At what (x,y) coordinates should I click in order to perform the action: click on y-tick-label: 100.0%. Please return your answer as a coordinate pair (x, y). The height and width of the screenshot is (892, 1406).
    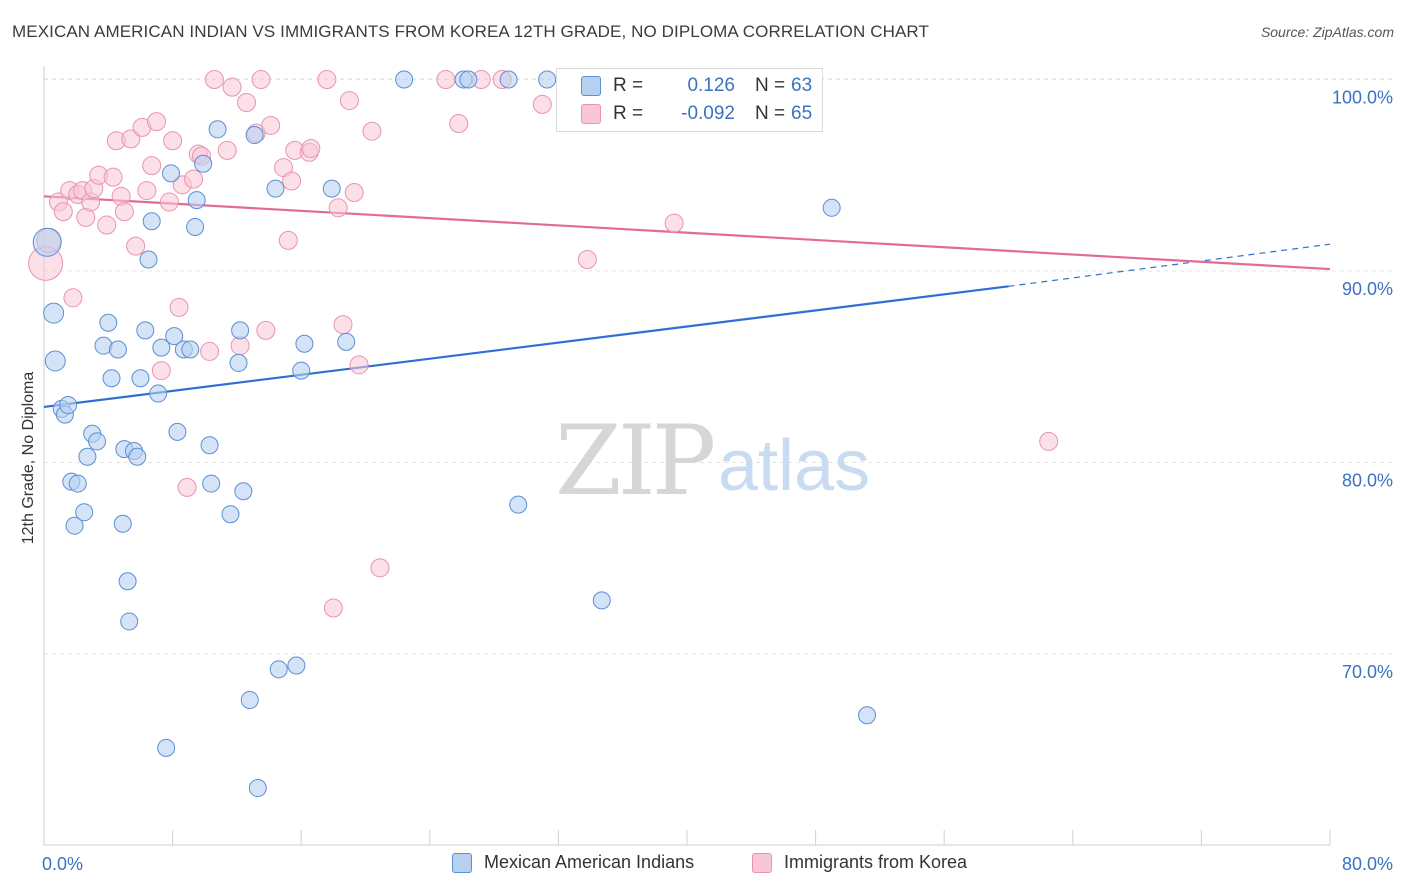
    Looking at the image, I should click on (1362, 98).